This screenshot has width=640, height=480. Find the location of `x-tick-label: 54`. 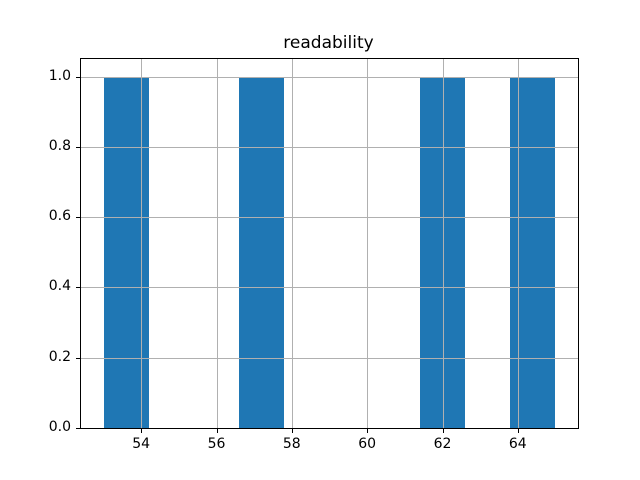

x-tick-label: 54 is located at coordinates (141, 444).